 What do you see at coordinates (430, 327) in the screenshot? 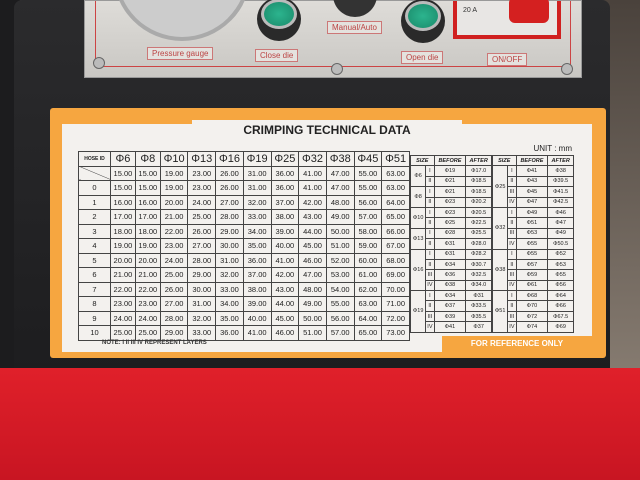
I see `layer-cell: IV` at bounding box center [430, 327].